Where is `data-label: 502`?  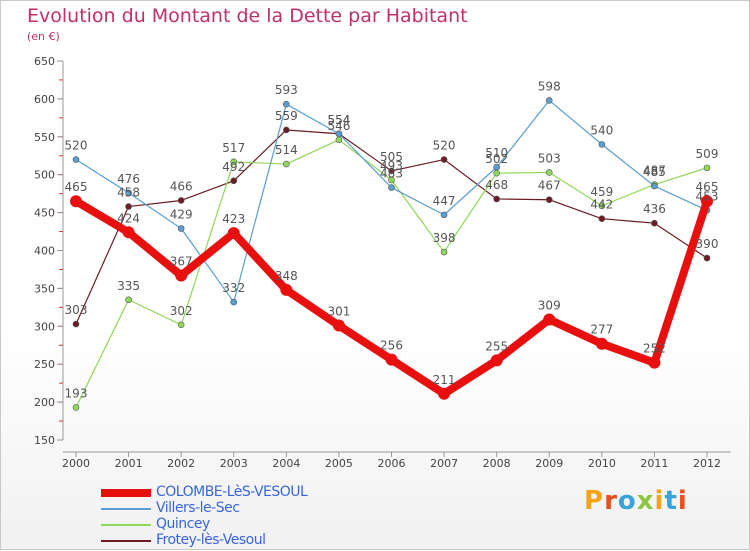 data-label: 502 is located at coordinates (496, 159).